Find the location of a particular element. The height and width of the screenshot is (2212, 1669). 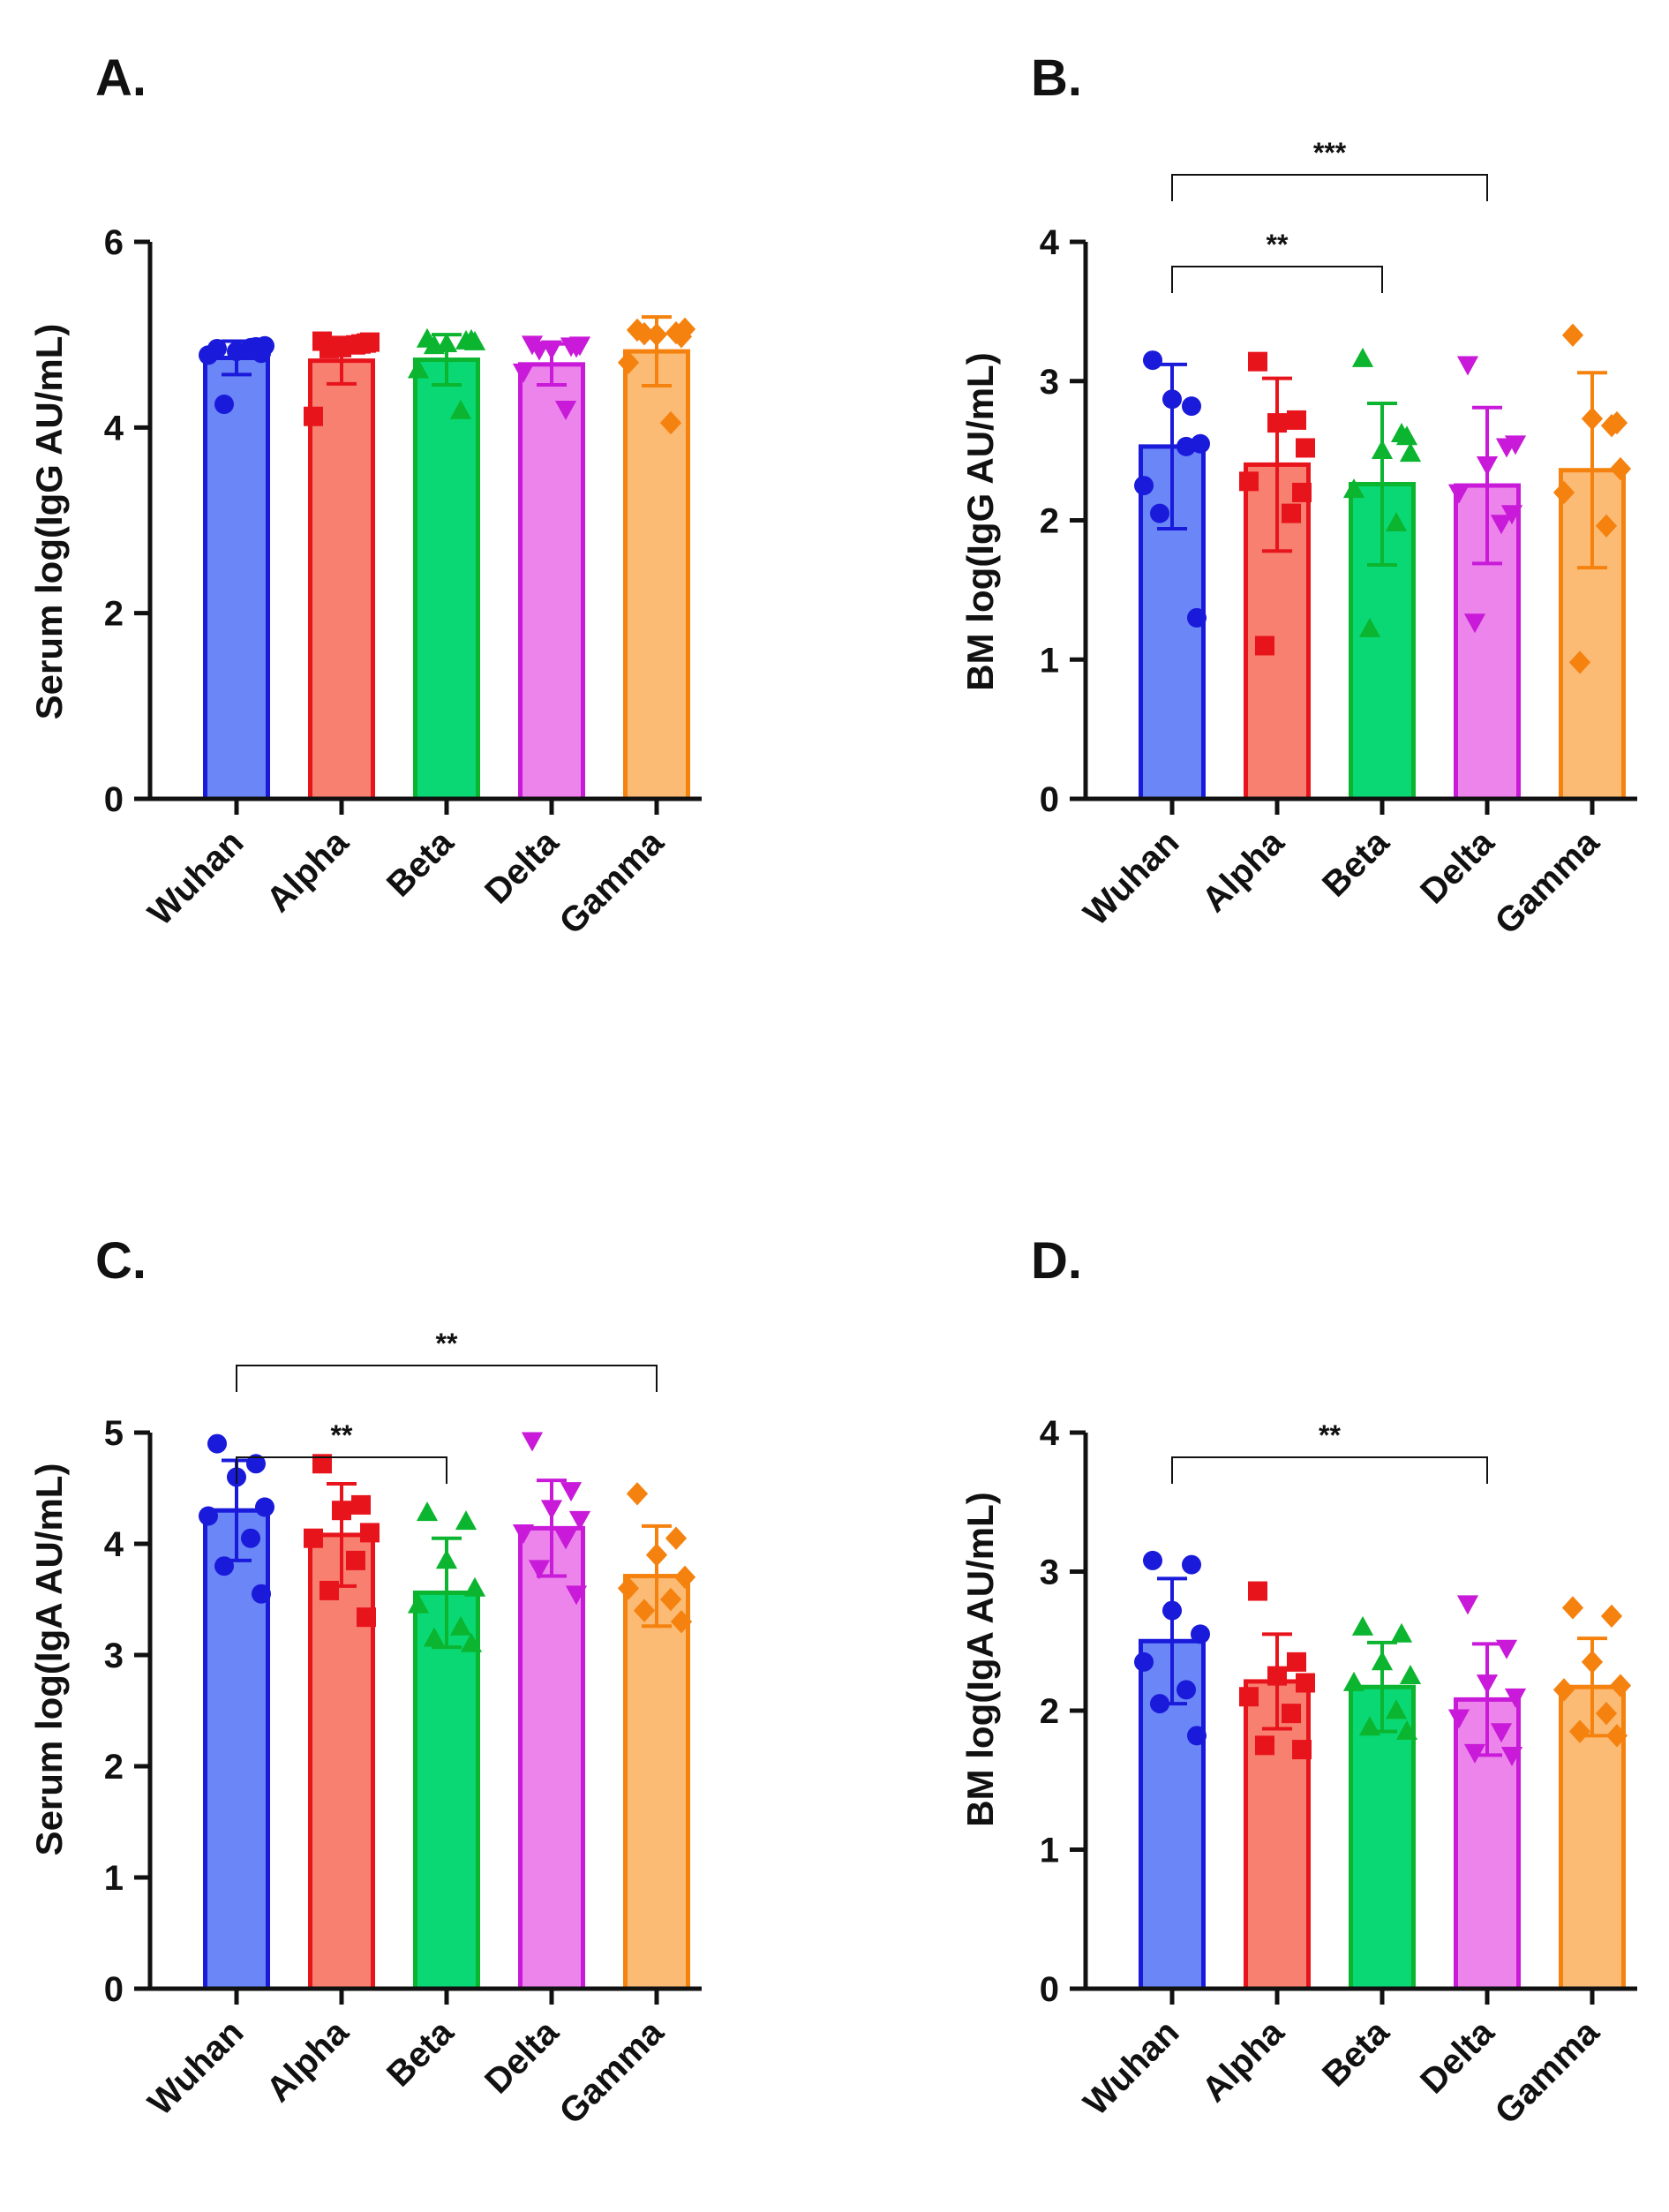

panel-c-bar-gamma is located at coordinates (656, 1782).